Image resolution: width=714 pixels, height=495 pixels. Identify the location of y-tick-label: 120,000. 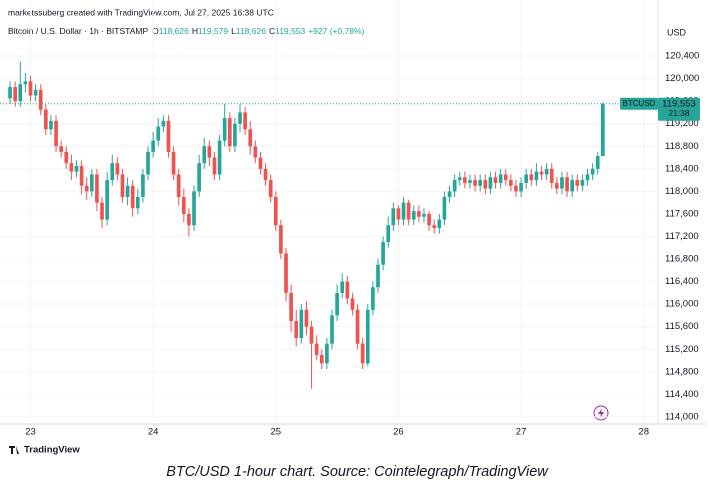
(682, 78).